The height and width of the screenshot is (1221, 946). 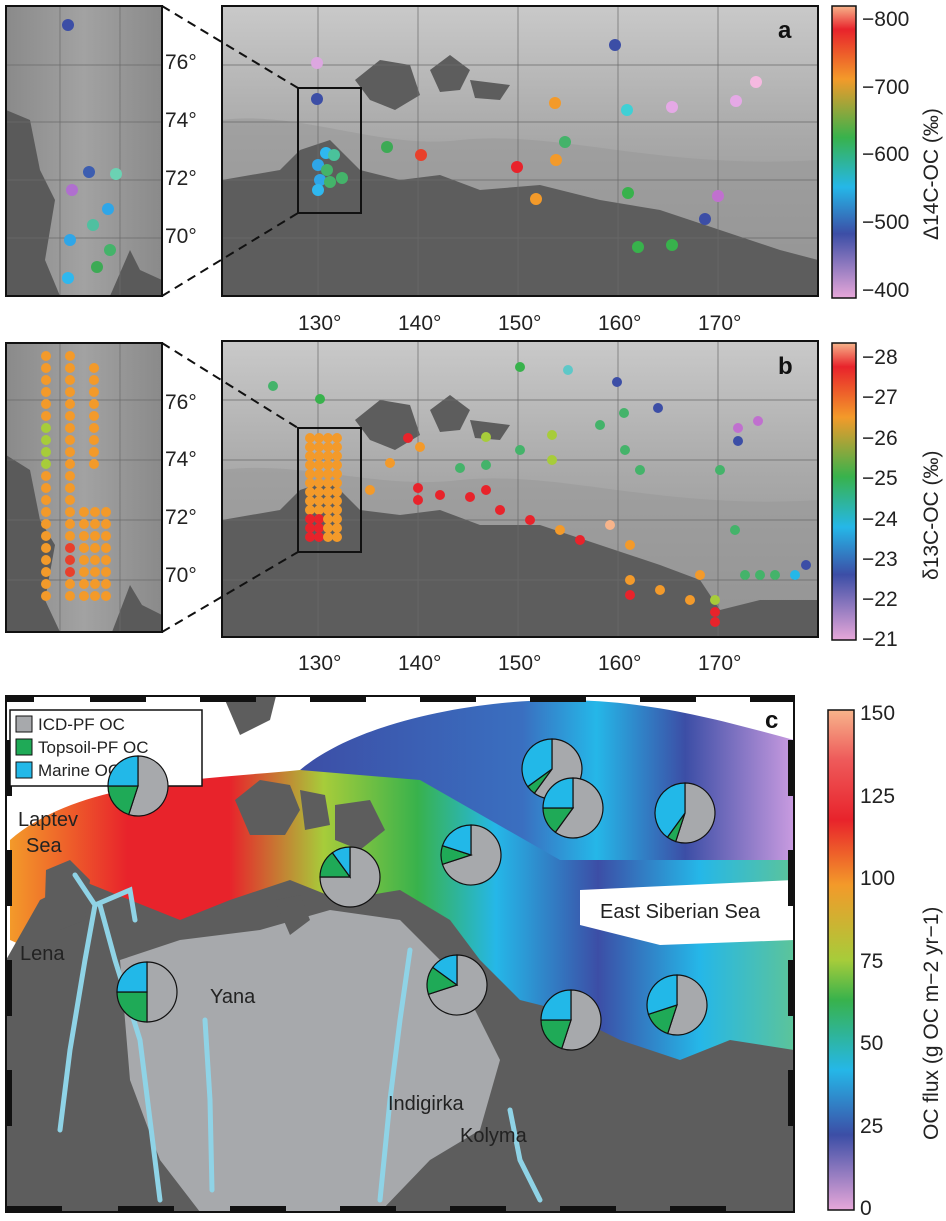 What do you see at coordinates (419, 323) in the screenshot?
I see `panel-a-lon-tick: 140°` at bounding box center [419, 323].